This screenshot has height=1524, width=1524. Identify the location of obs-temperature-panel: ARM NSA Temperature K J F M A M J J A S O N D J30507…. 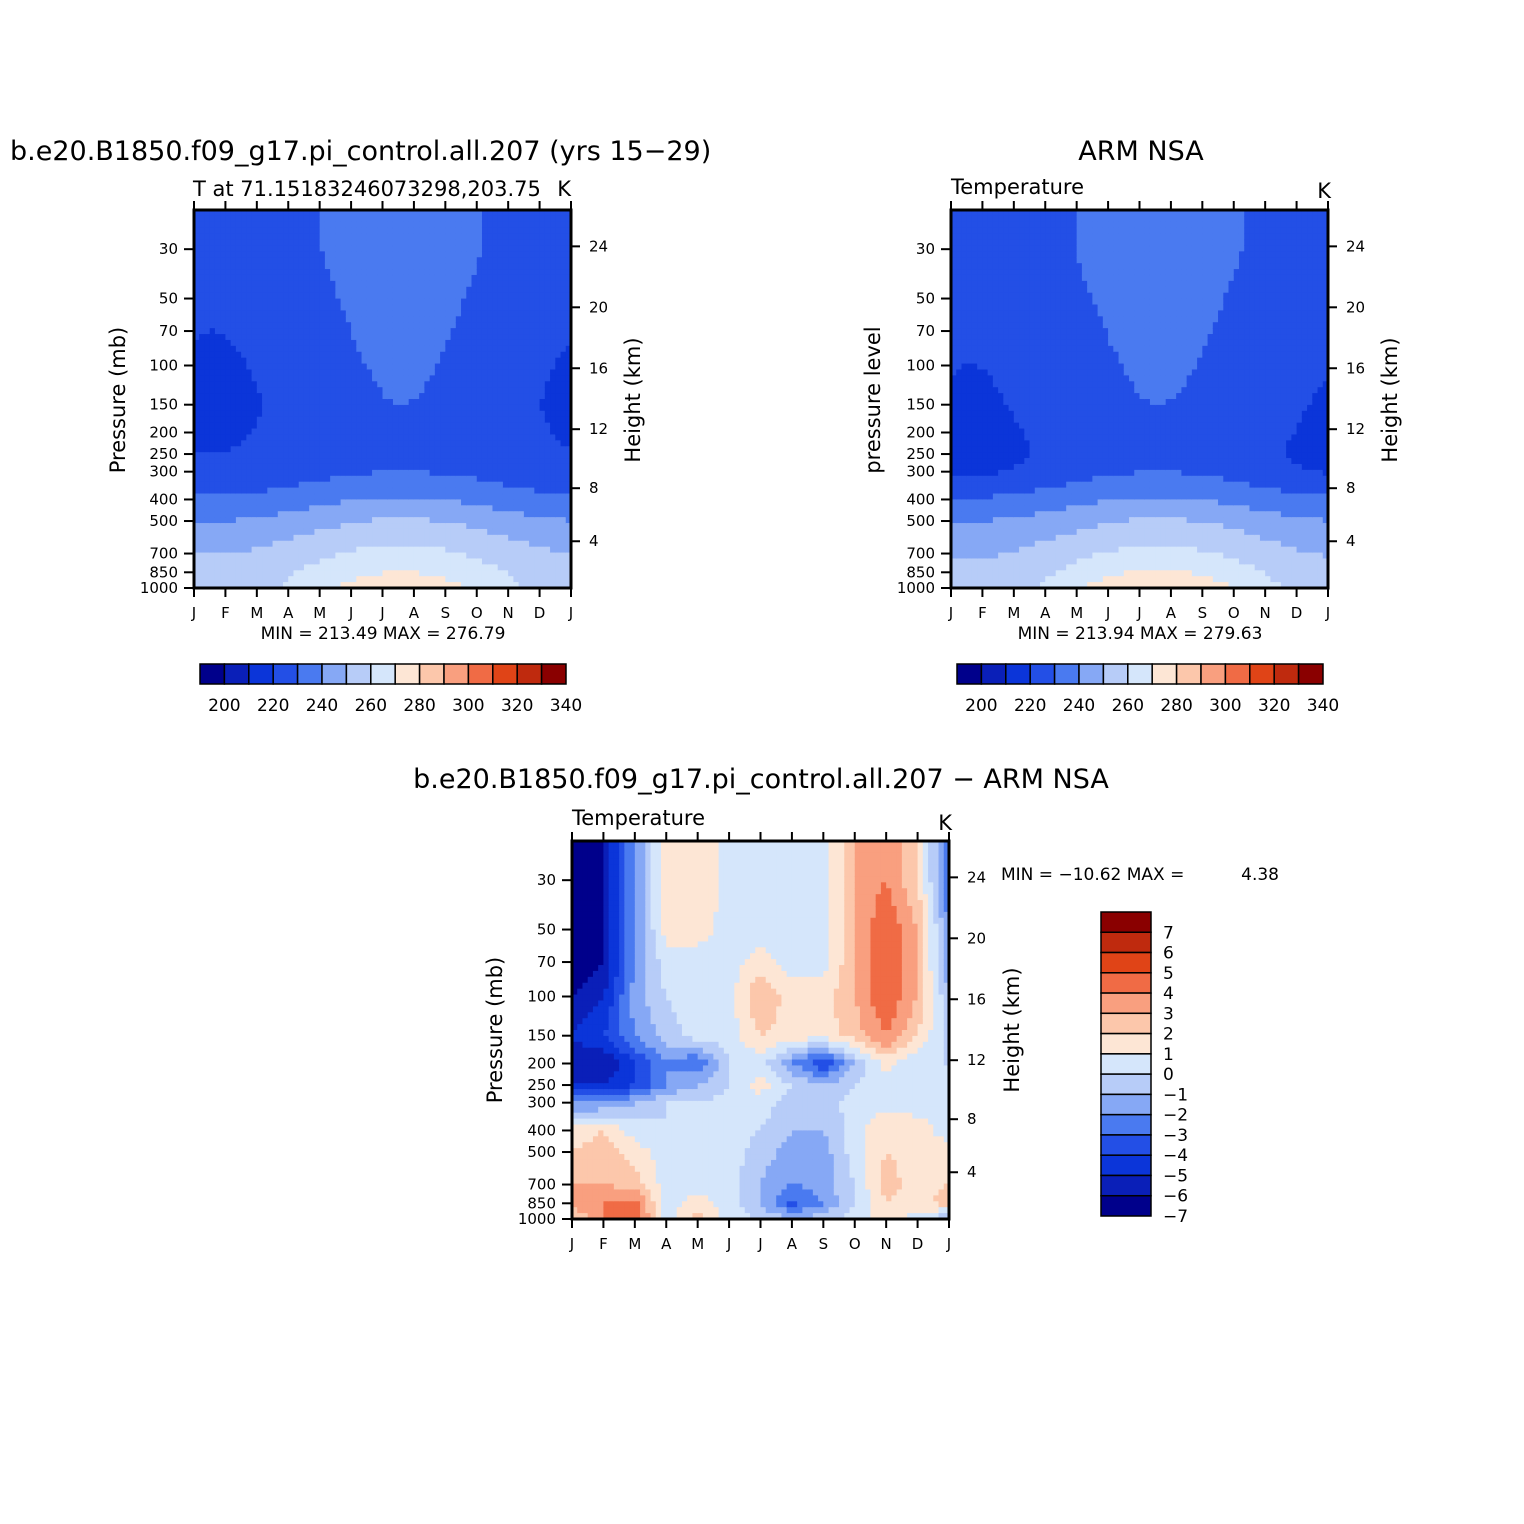
(1131, 426).